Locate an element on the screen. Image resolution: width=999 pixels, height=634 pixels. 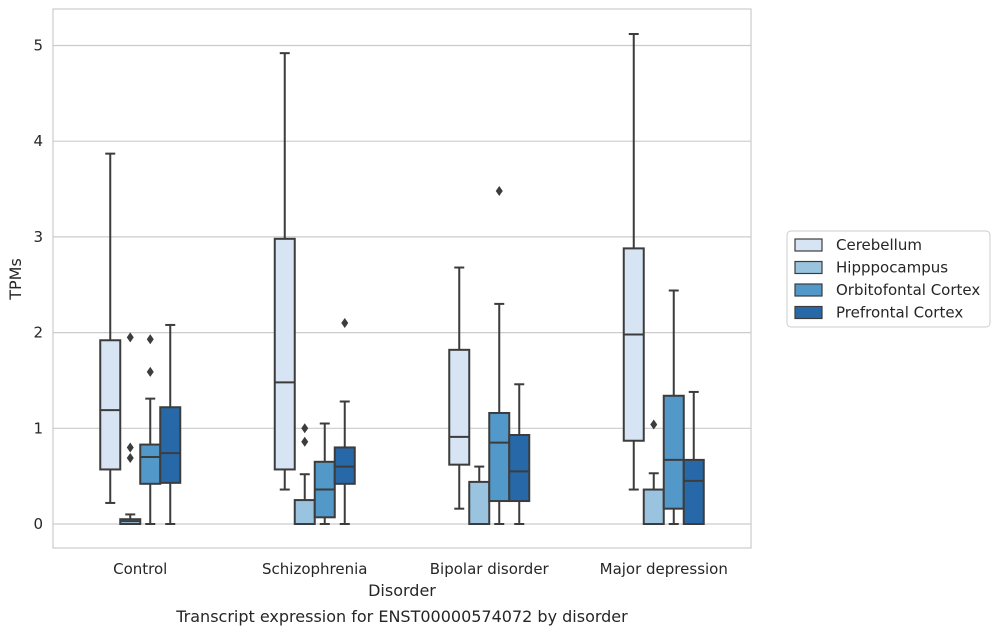
y-tick-label: 4 is located at coordinates (38, 141).